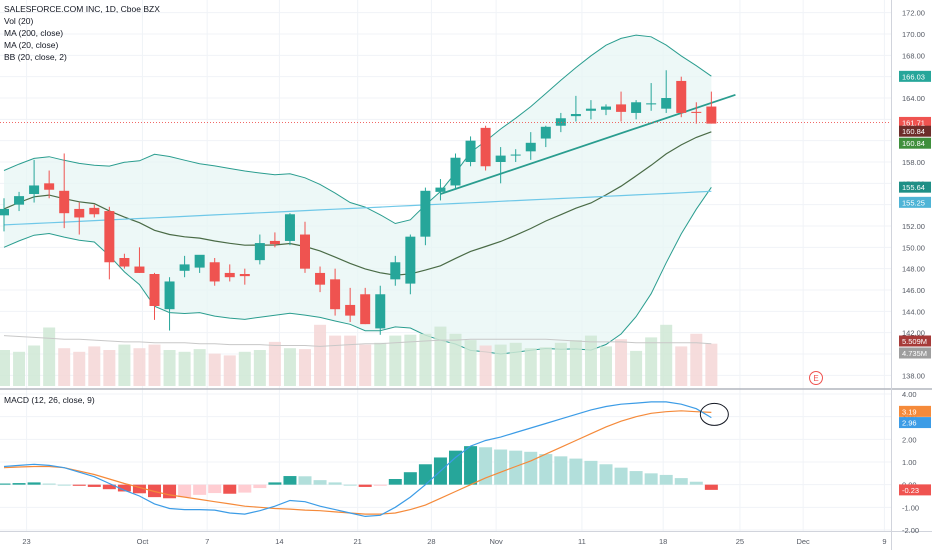 The width and height of the screenshot is (932, 550). I want to click on date-tick-label: Oct, so click(143, 541).